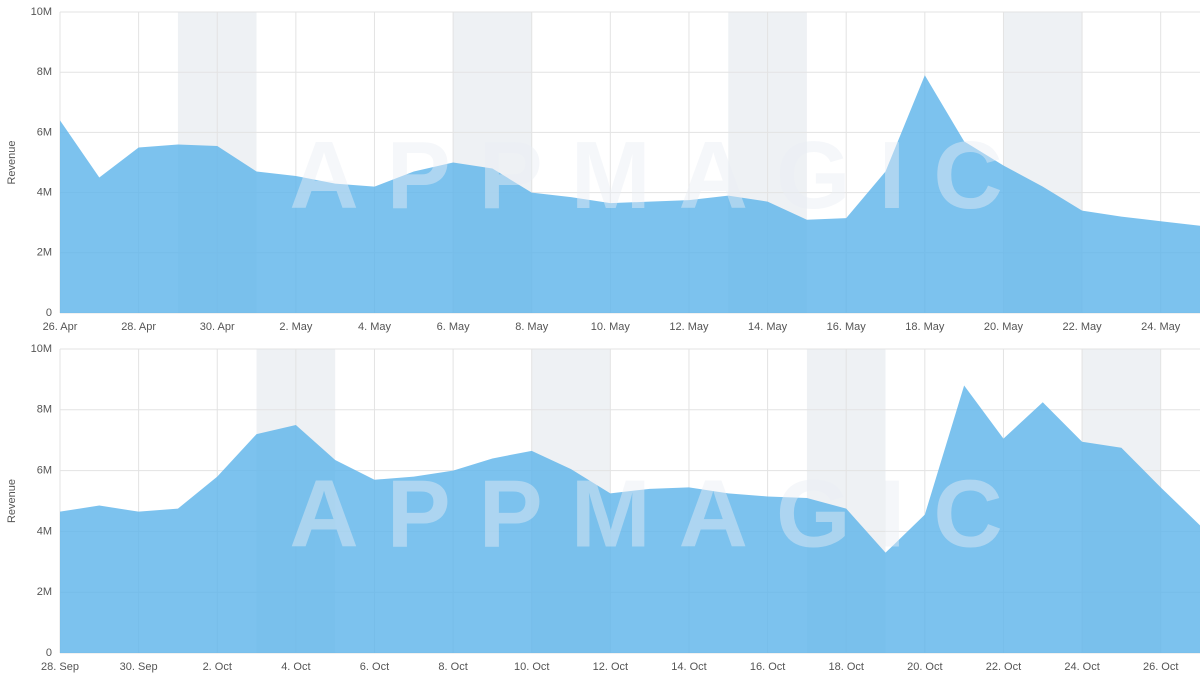 The width and height of the screenshot is (1200, 676). Describe the element at coordinates (454, 327) in the screenshot. I see `x-tick-label: 6. May` at that location.